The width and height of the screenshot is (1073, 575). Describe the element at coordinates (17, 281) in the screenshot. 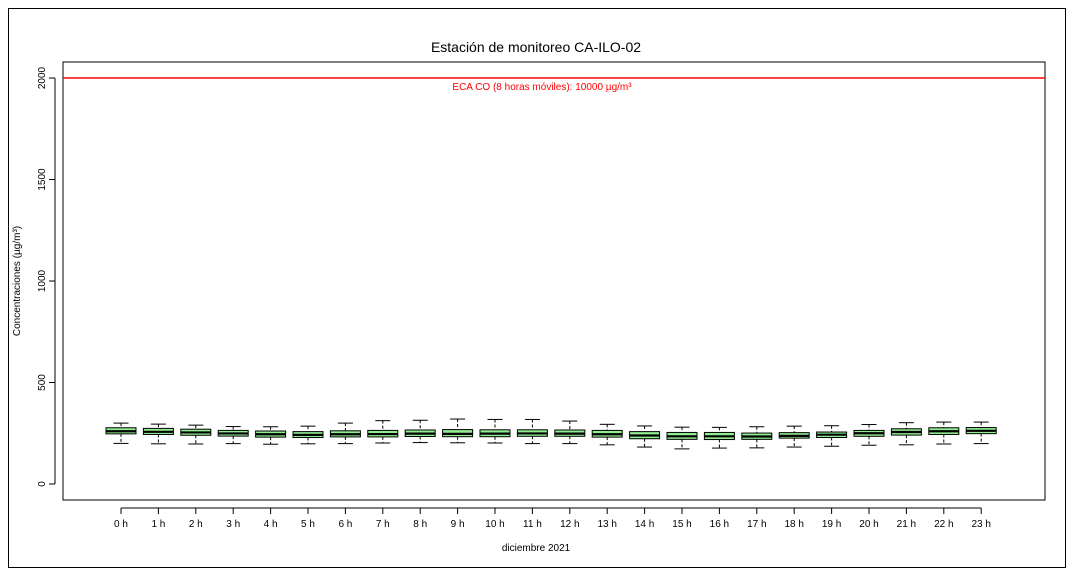

I see `y-axis-label: Concentraciones (µg/m³)` at that location.